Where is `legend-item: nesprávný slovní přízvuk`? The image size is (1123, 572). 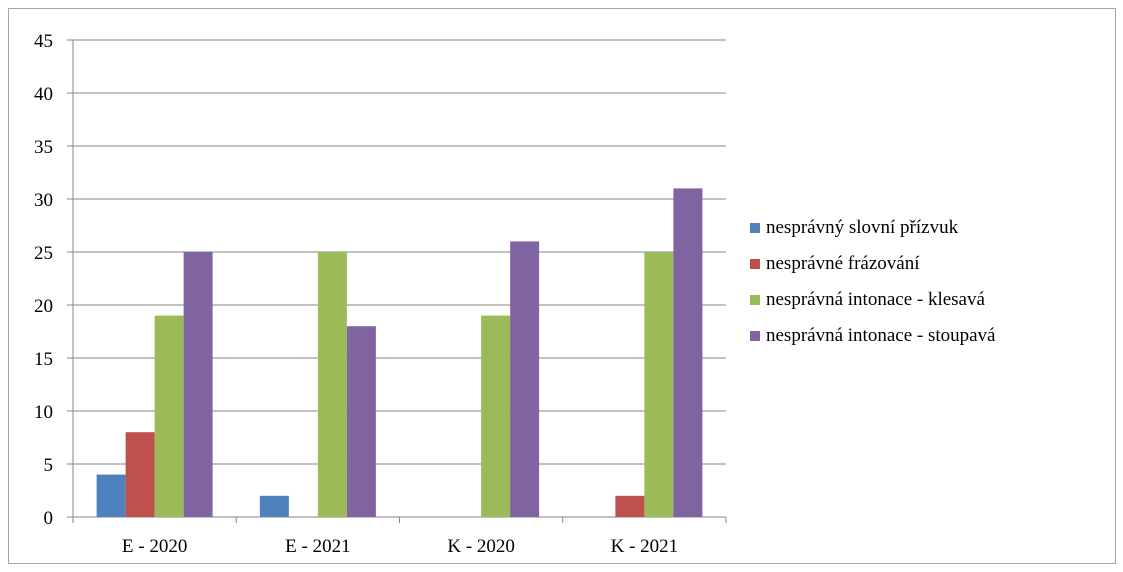
legend-item: nesprávný slovní přízvuk is located at coordinates (930, 228).